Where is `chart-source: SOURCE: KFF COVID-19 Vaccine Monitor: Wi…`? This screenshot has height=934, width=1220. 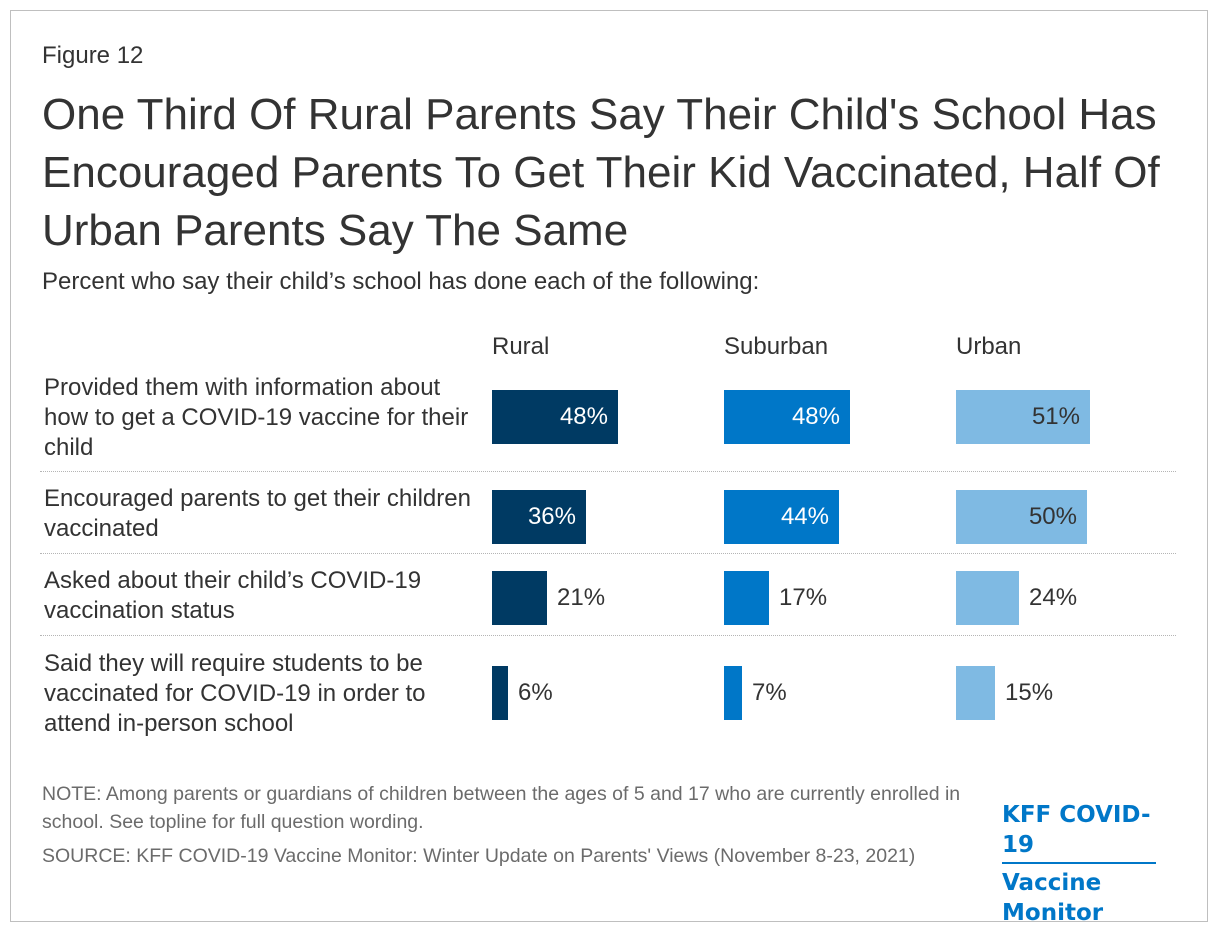
chart-source: SOURCE: KFF COVID-19 Vaccine Monitor: Wi… is located at coordinates (479, 856).